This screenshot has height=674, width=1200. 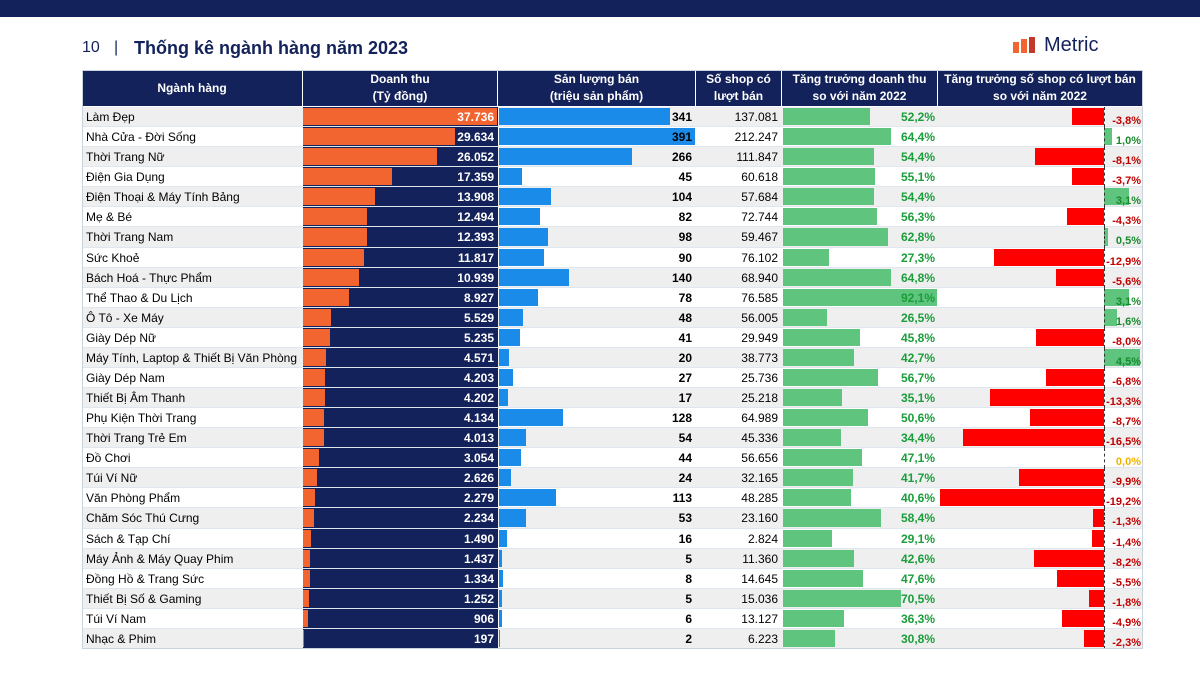 I want to click on revenue-label: 37.736, so click(x=475, y=117).